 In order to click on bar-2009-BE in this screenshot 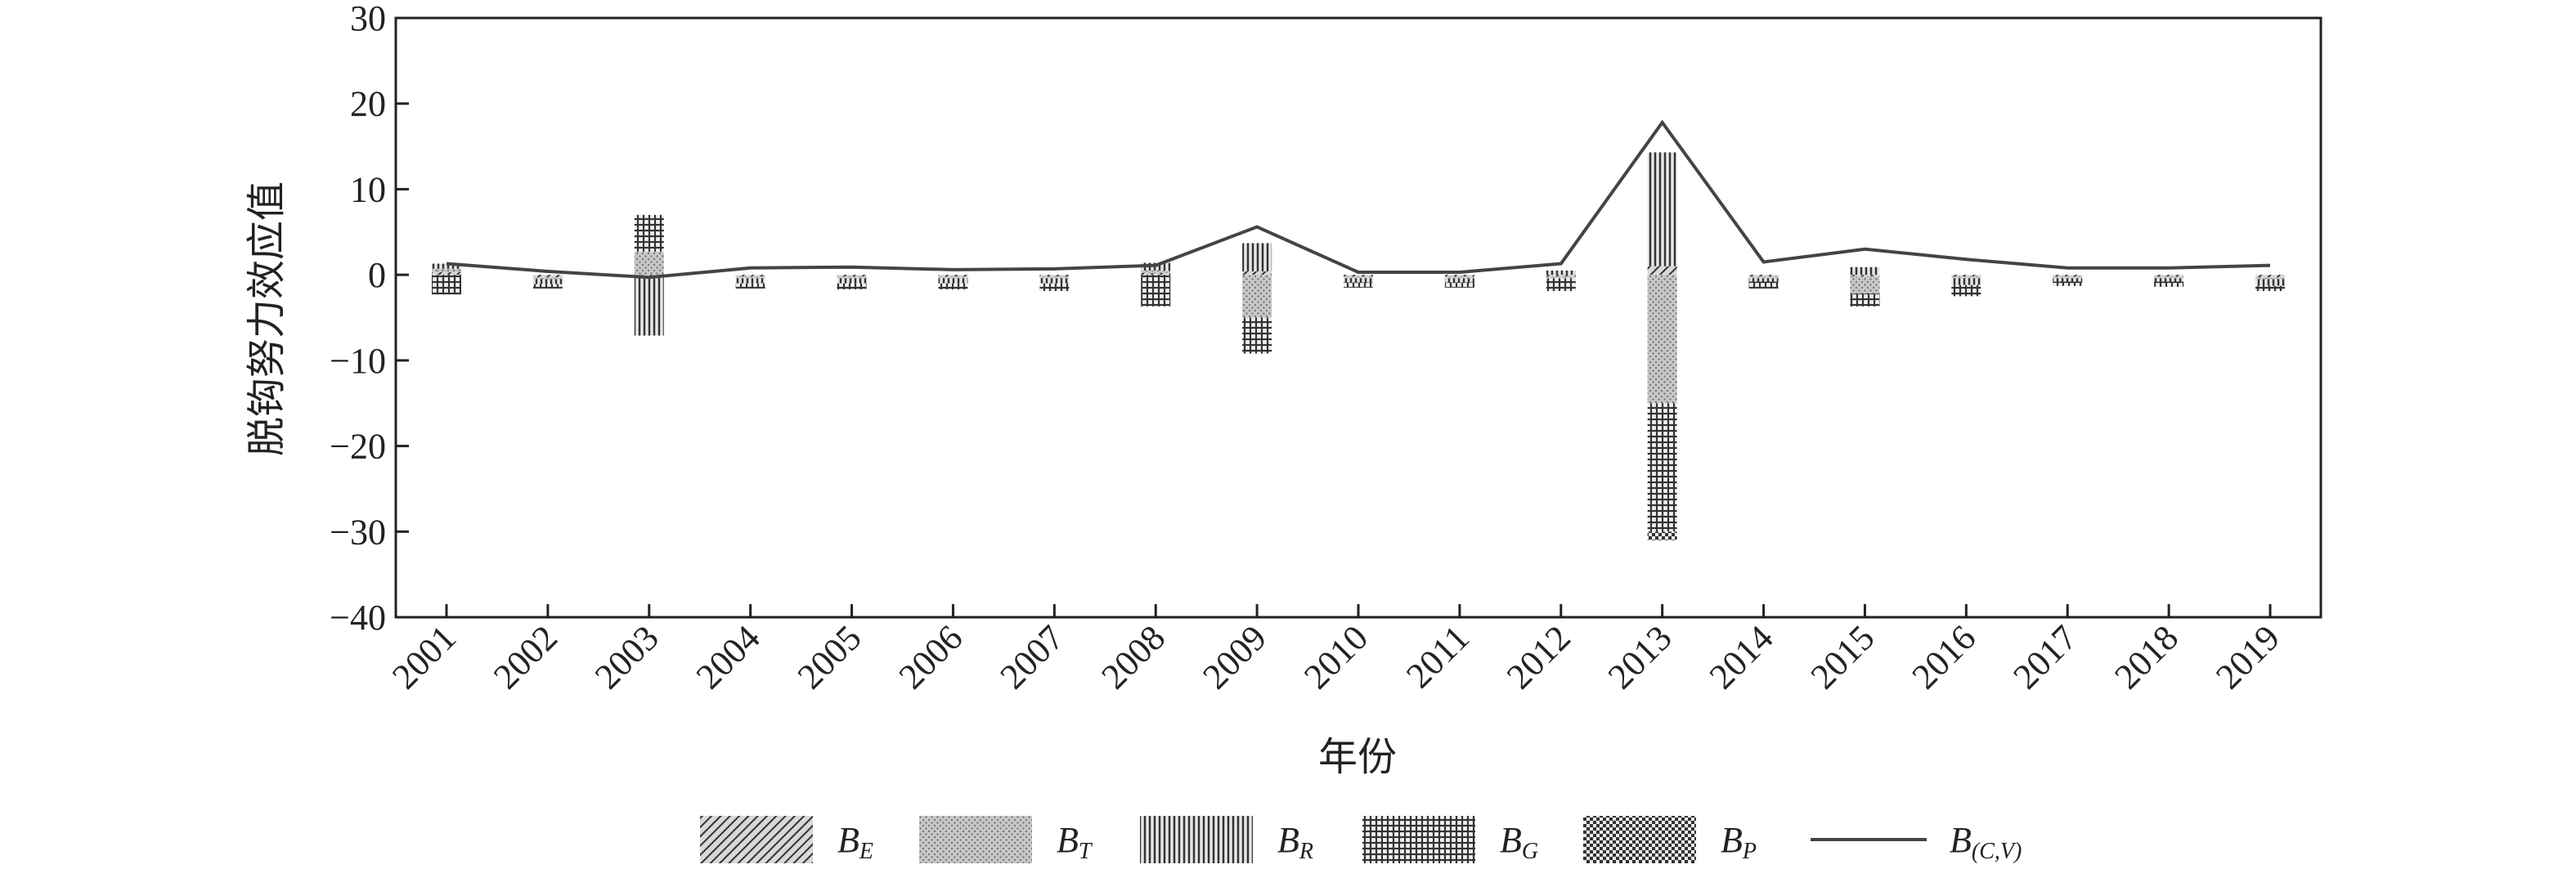, I will do `click(1257, 273)`.